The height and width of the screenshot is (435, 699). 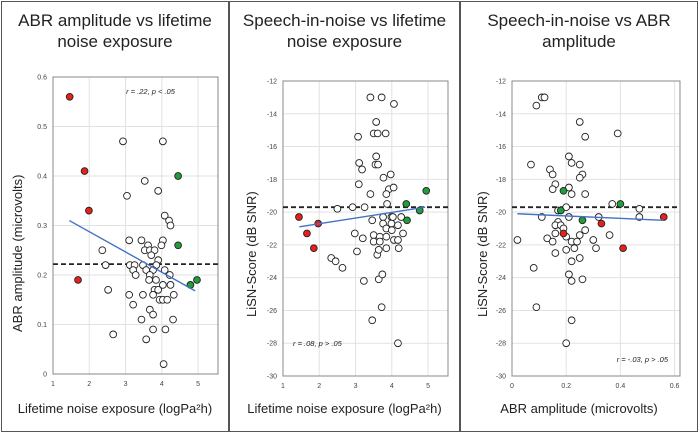 I want to click on x-tick-label: 2, so click(x=319, y=386).